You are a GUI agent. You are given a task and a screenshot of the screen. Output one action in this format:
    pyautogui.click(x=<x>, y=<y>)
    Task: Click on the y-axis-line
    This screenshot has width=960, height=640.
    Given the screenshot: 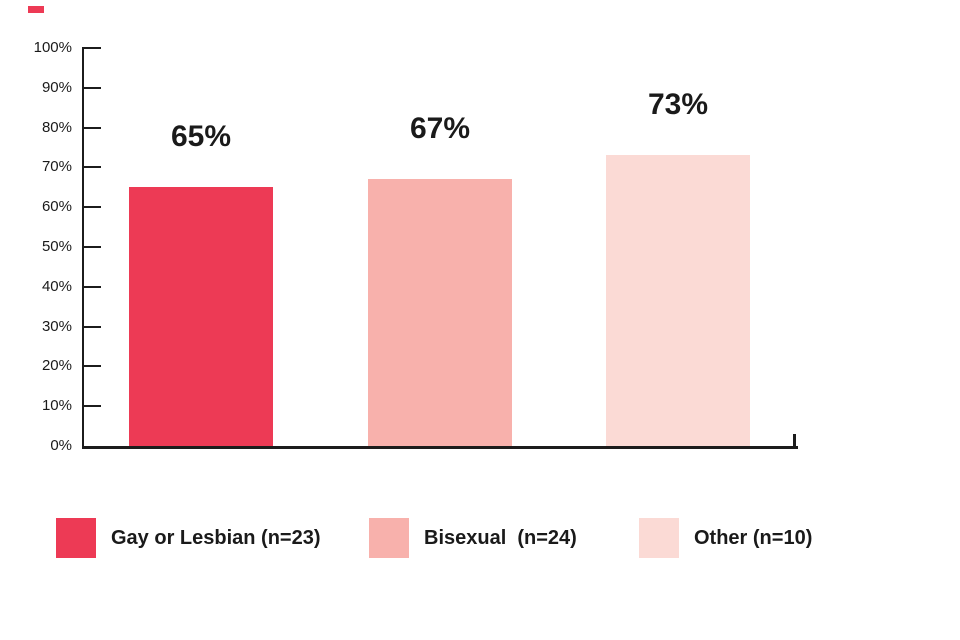 What is the action you would take?
    pyautogui.click(x=83, y=248)
    